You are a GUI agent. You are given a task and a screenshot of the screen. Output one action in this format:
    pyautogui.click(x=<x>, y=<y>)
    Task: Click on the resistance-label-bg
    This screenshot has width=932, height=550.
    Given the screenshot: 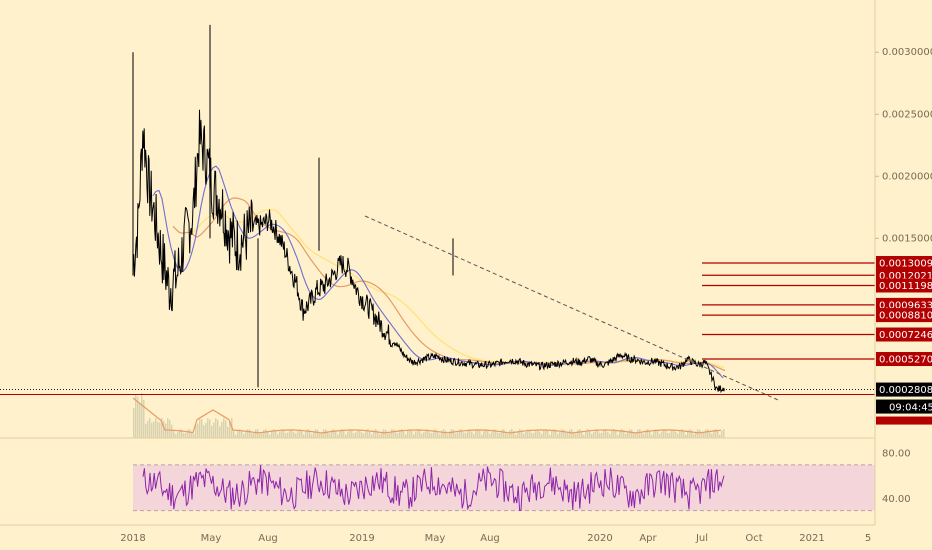 What is the action you would take?
    pyautogui.click(x=904, y=334)
    